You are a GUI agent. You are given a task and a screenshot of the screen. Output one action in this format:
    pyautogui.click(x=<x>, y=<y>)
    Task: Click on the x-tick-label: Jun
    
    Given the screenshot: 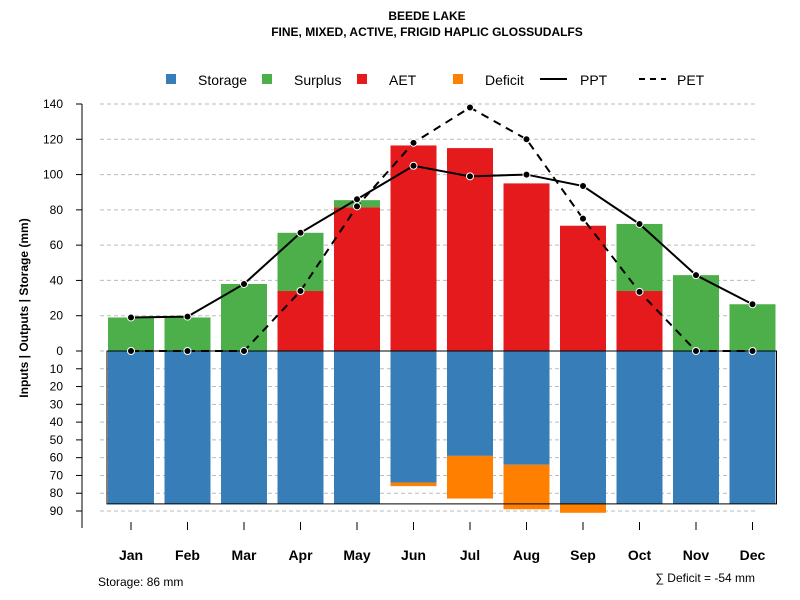 What is the action you would take?
    pyautogui.click(x=413, y=555)
    